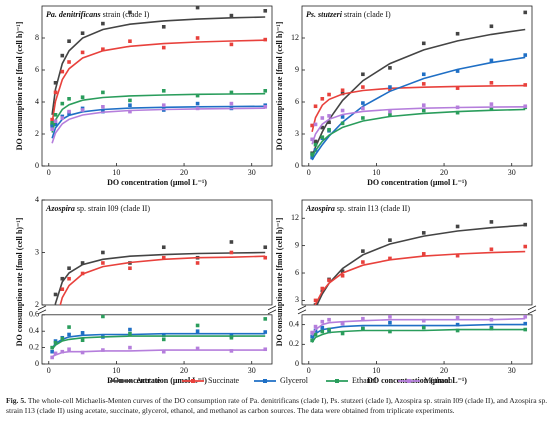  I want to click on plot-frame, so click(417, 252).